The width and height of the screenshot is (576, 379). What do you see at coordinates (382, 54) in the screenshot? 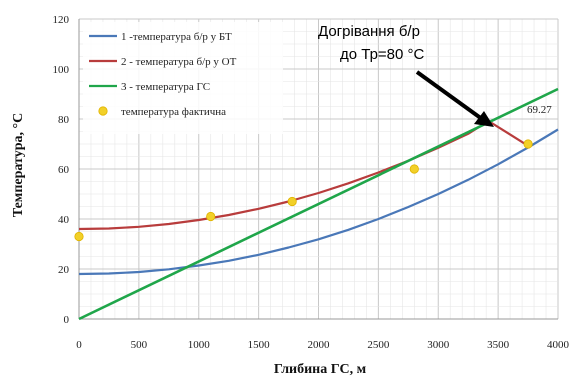
I see `annotation-line-2: до Тр=80 °С` at bounding box center [382, 54].